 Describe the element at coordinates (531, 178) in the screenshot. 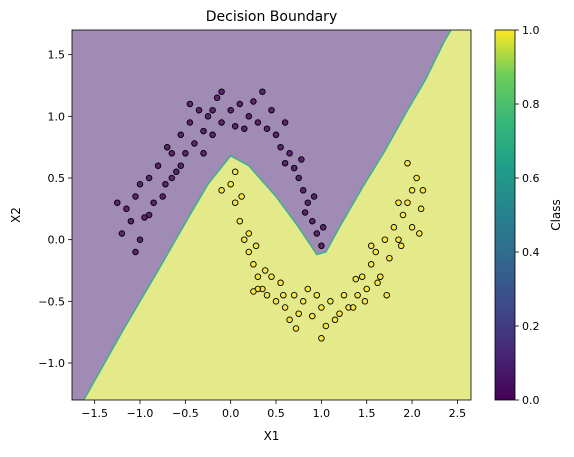

I see `colorbar-tick-label: 0.6` at that location.